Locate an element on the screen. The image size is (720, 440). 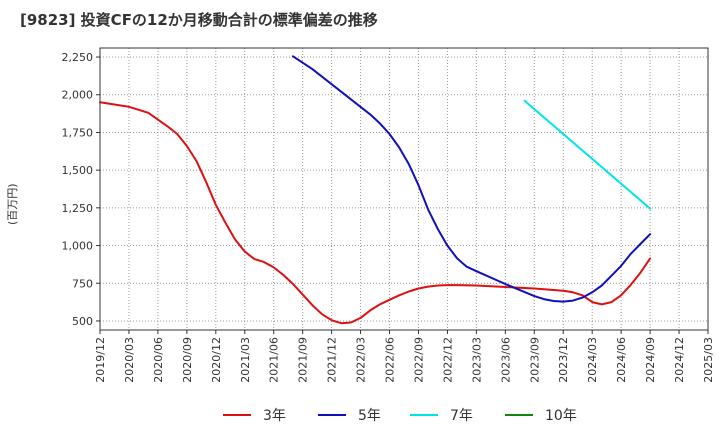
y-tick-label: 1,500 is located at coordinates (78, 170).